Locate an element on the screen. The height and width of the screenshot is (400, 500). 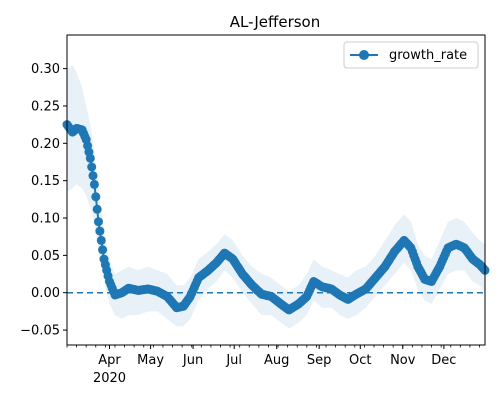
legend-marker-swatch is located at coordinates (364, 55).